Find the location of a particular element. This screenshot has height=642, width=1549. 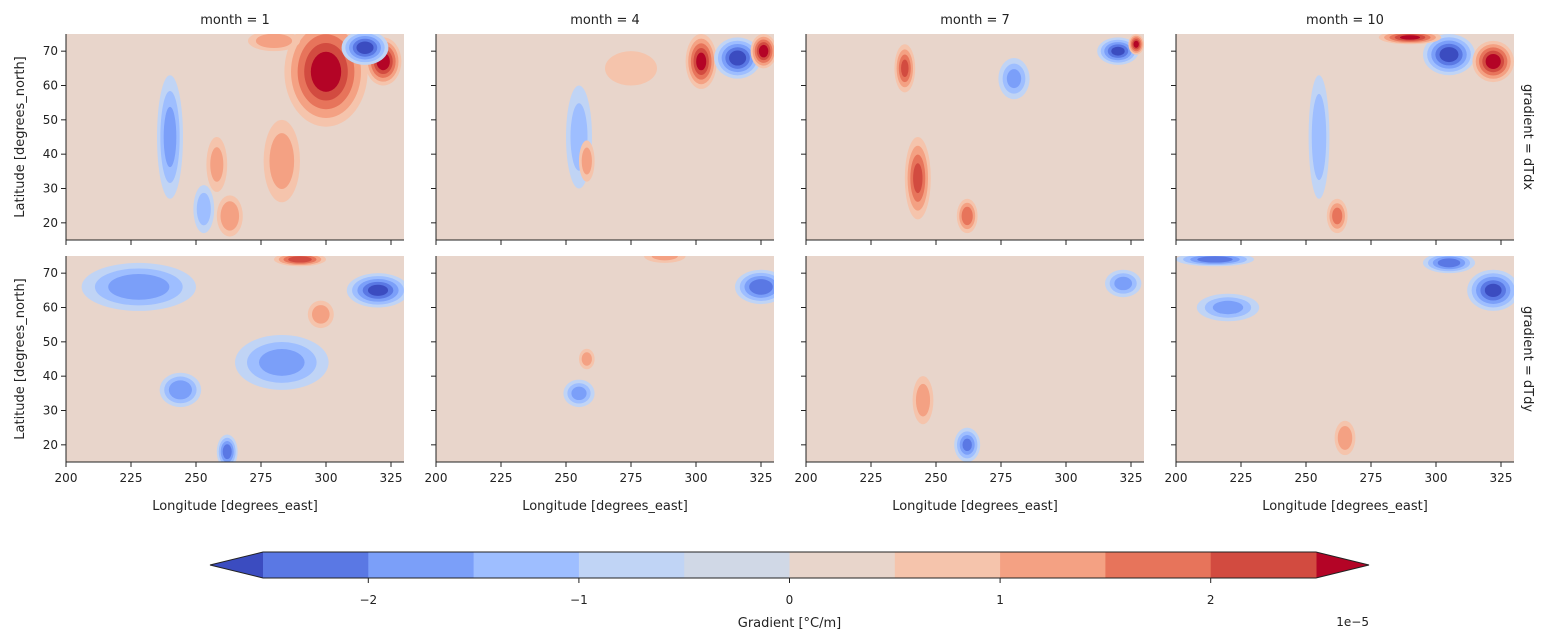

colorbar-tick-label: 0 is located at coordinates (790, 600).